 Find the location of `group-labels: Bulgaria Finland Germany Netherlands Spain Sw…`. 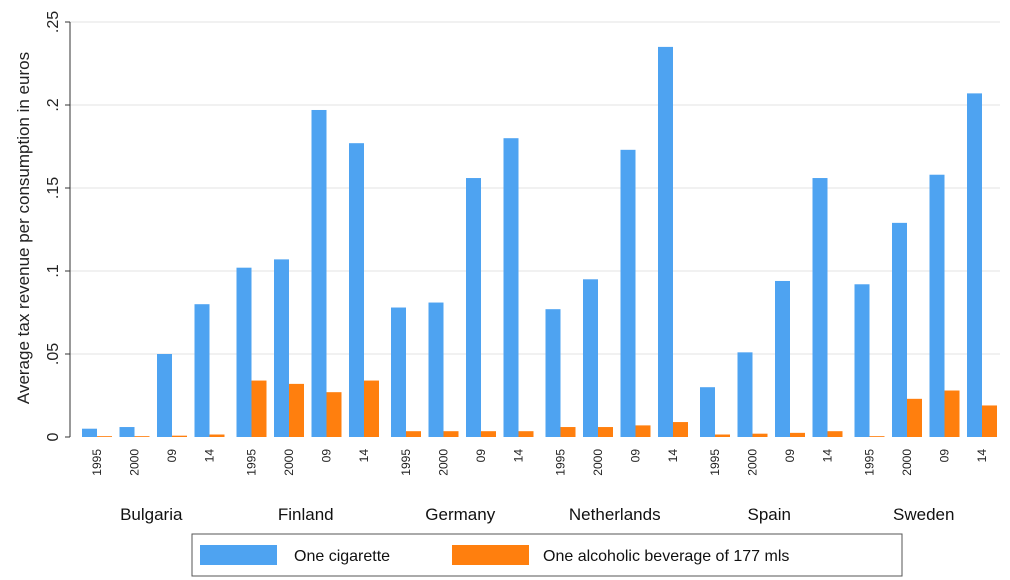

group-labels: Bulgaria Finland Germany Netherlands Spain Sw… is located at coordinates (537, 514).